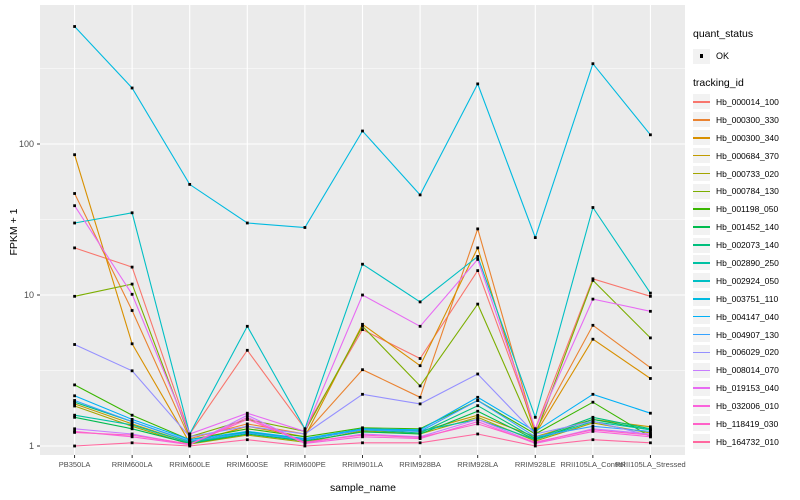 Image resolution: width=800 pixels, height=500 pixels. I want to click on ok-point-icon, so click(701, 56).